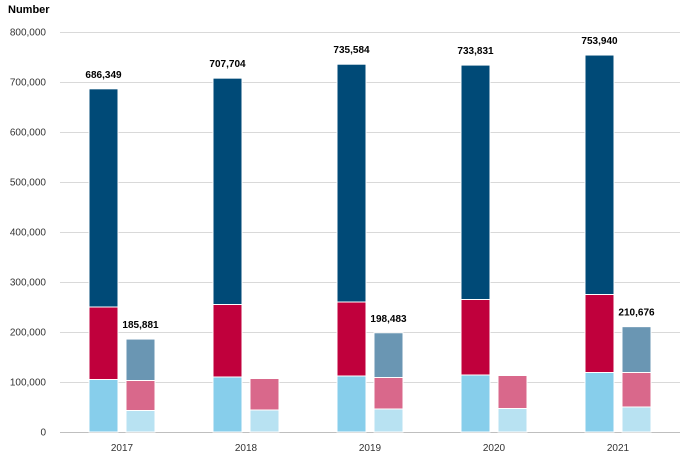 The image size is (690, 460). What do you see at coordinates (28, 83) in the screenshot?
I see `y-tick-label: 700,000` at bounding box center [28, 83].